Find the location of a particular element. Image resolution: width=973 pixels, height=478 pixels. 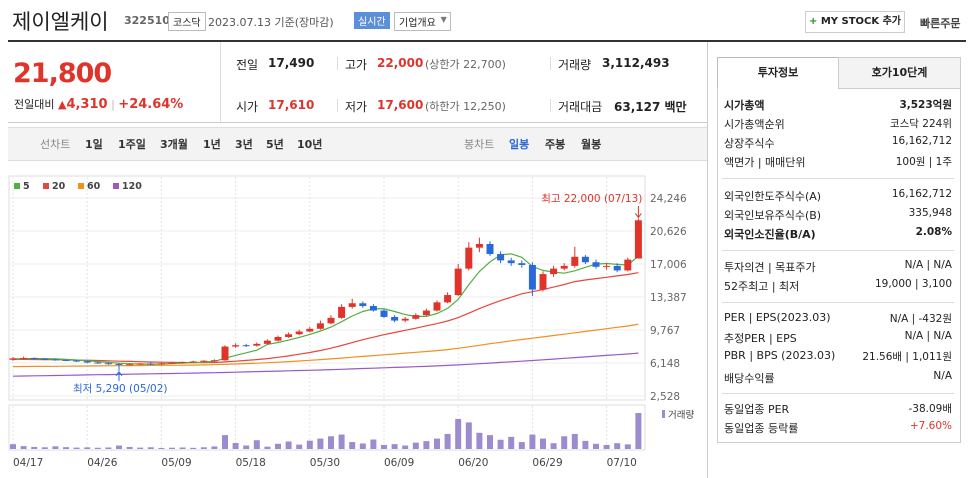

candle-tab: 일봉 is located at coordinates (519, 144).